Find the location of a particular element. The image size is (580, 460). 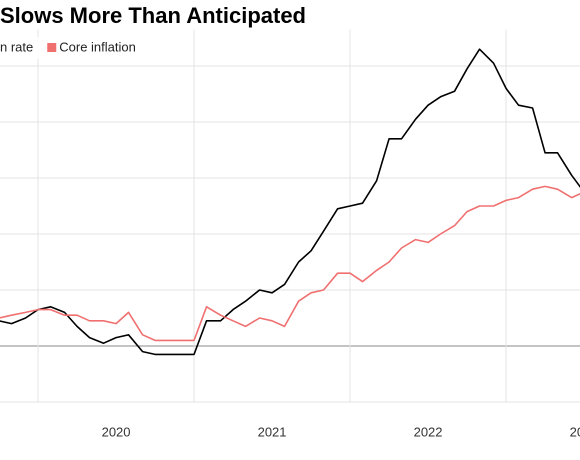

legend-label: Core inflation is located at coordinates (97, 46).